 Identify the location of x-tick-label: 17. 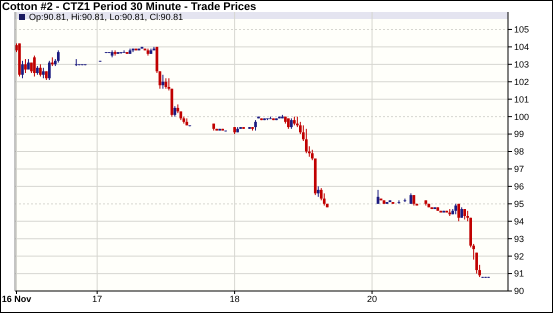
(97, 299).